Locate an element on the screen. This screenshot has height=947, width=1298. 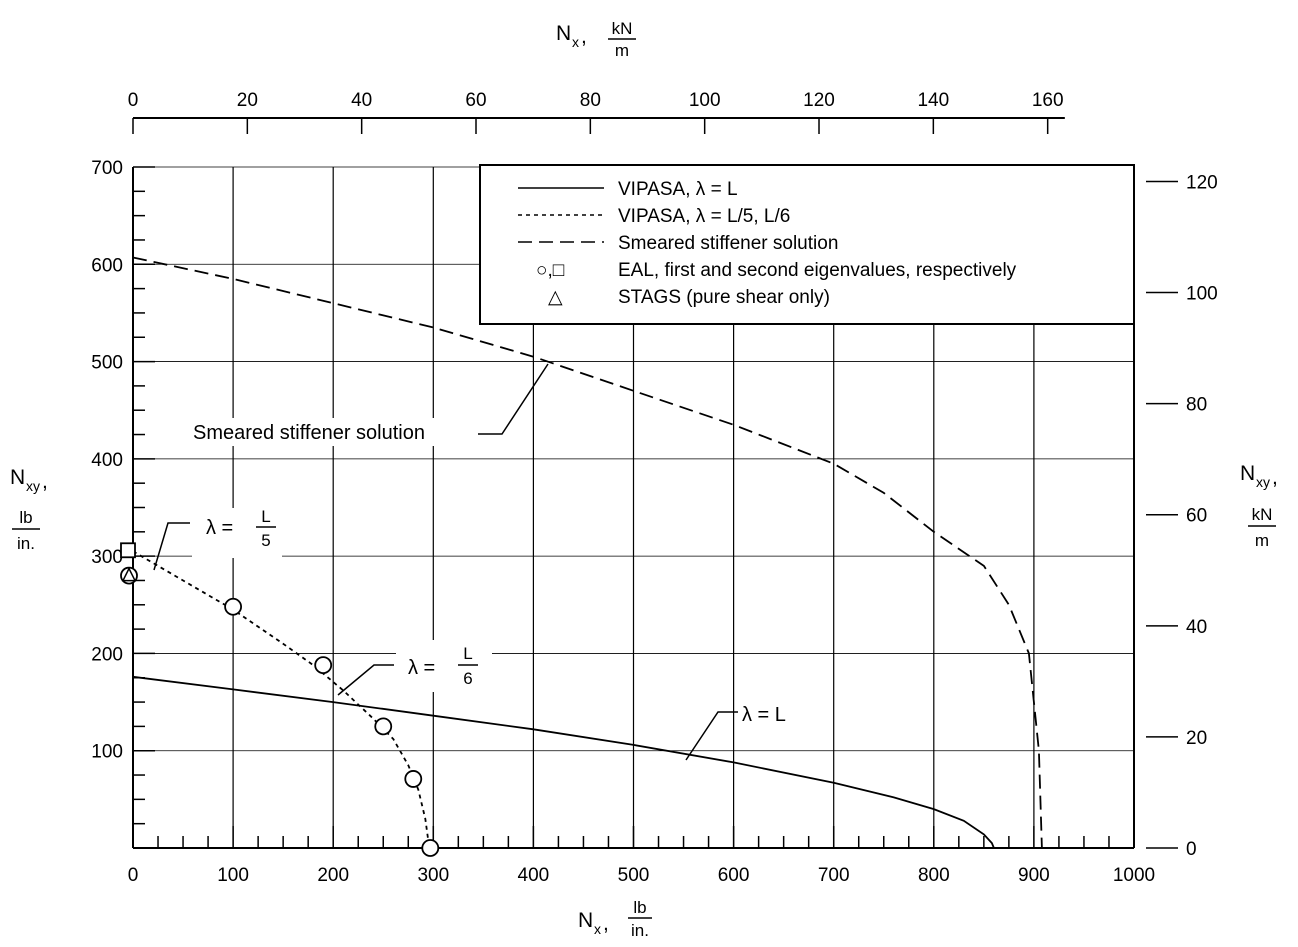
right-tick-label: 60 is located at coordinates (1196, 516).